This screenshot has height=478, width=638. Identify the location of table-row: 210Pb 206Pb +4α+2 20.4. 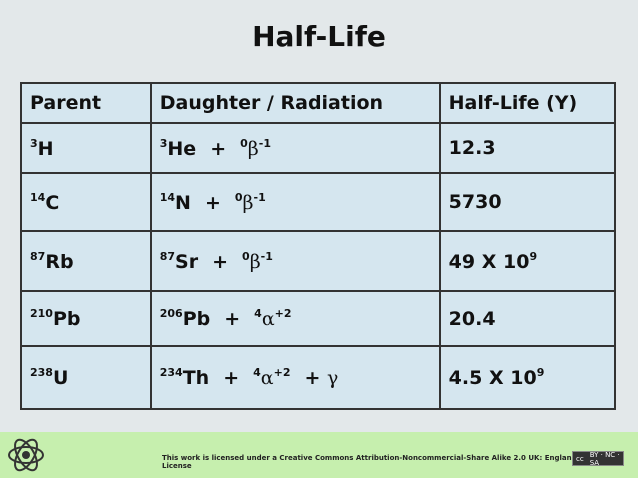
(318, 318).